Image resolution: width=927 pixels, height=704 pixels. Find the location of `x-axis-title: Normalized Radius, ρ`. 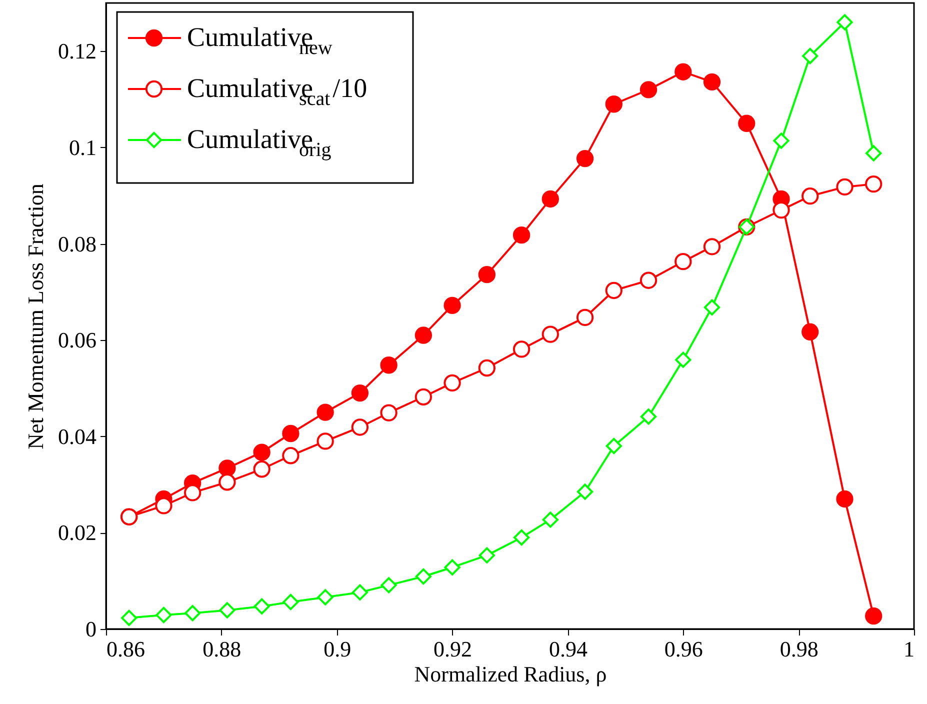

x-axis-title: Normalized Radius, ρ is located at coordinates (510, 674).